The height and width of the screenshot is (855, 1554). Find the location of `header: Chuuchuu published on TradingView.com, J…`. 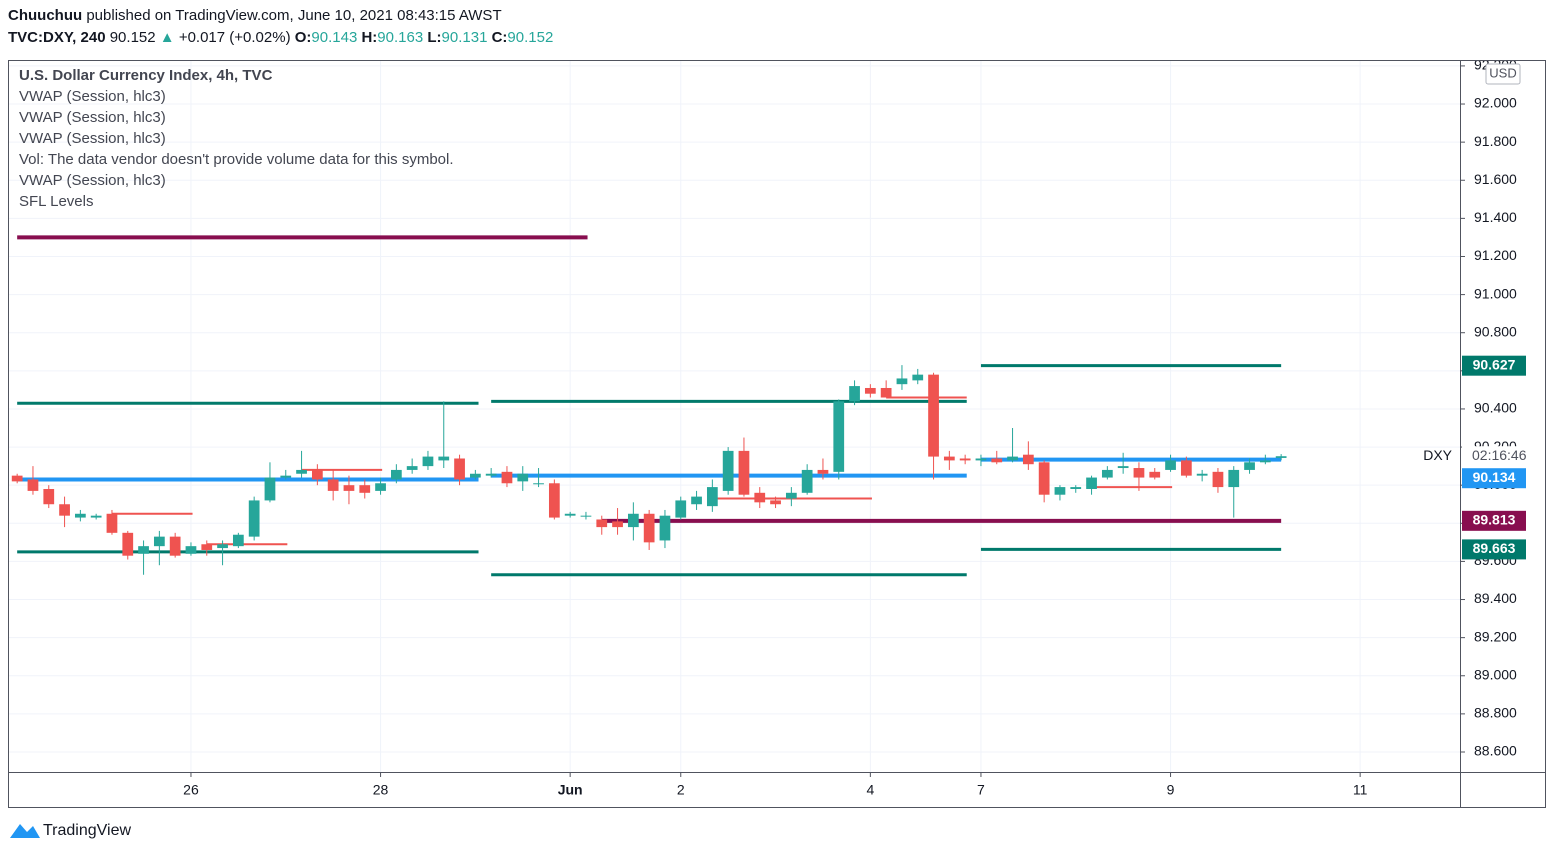

header: Chuuchuu published on TradingView.com, J… is located at coordinates (255, 15).